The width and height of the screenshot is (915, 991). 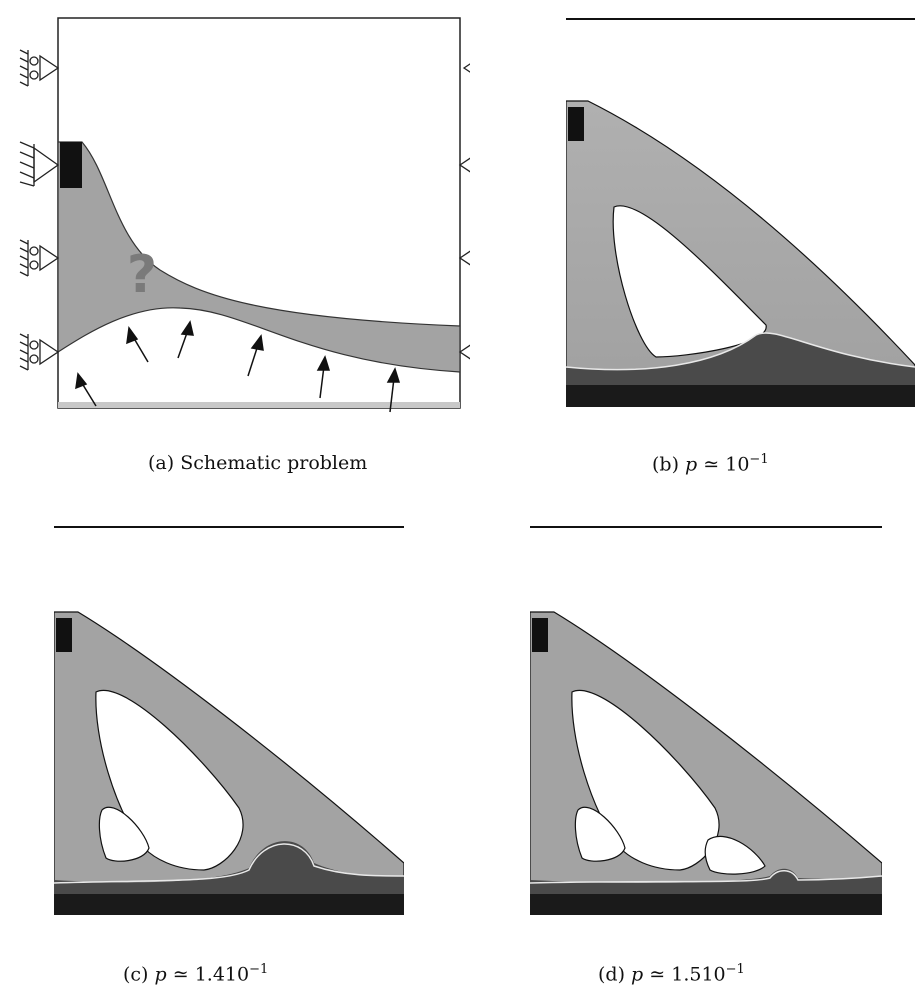 I want to click on panel-c-optimized-design, so click(x=229, y=761).